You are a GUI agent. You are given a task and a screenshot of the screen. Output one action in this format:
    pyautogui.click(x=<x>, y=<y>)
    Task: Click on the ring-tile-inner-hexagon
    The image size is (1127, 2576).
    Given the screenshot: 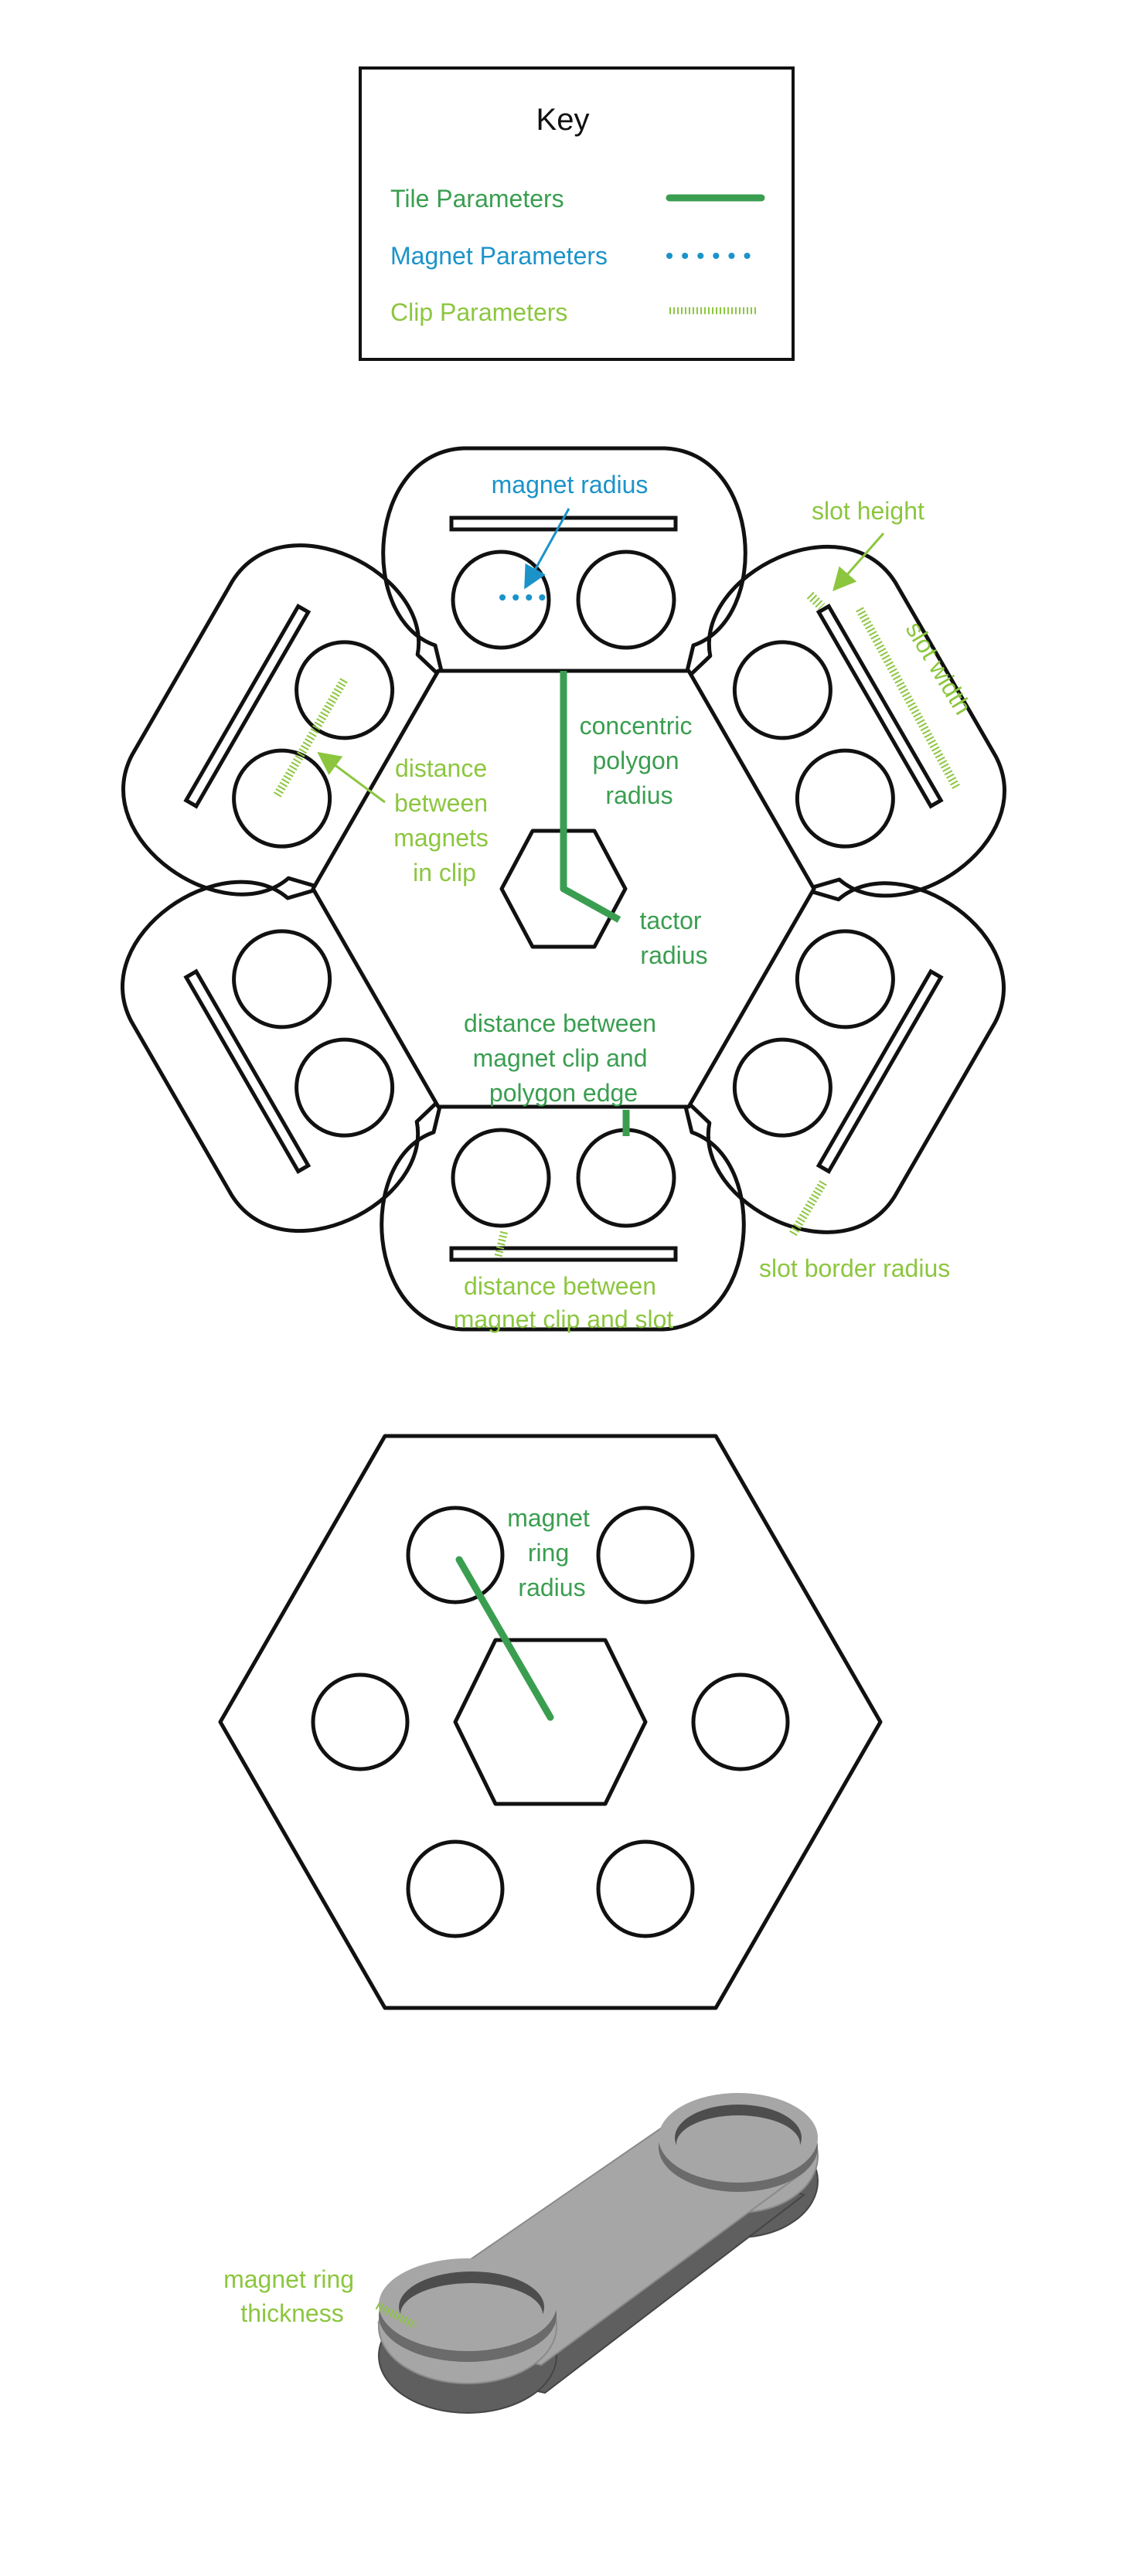 What is the action you would take?
    pyautogui.click(x=550, y=1722)
    